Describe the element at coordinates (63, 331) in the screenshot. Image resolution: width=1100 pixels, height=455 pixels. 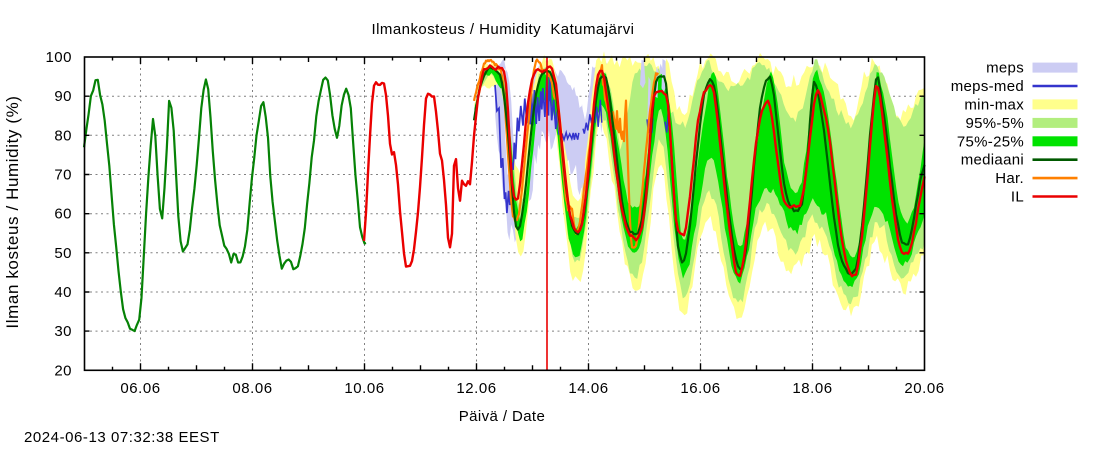
I see `svg-text: 30` at that location.